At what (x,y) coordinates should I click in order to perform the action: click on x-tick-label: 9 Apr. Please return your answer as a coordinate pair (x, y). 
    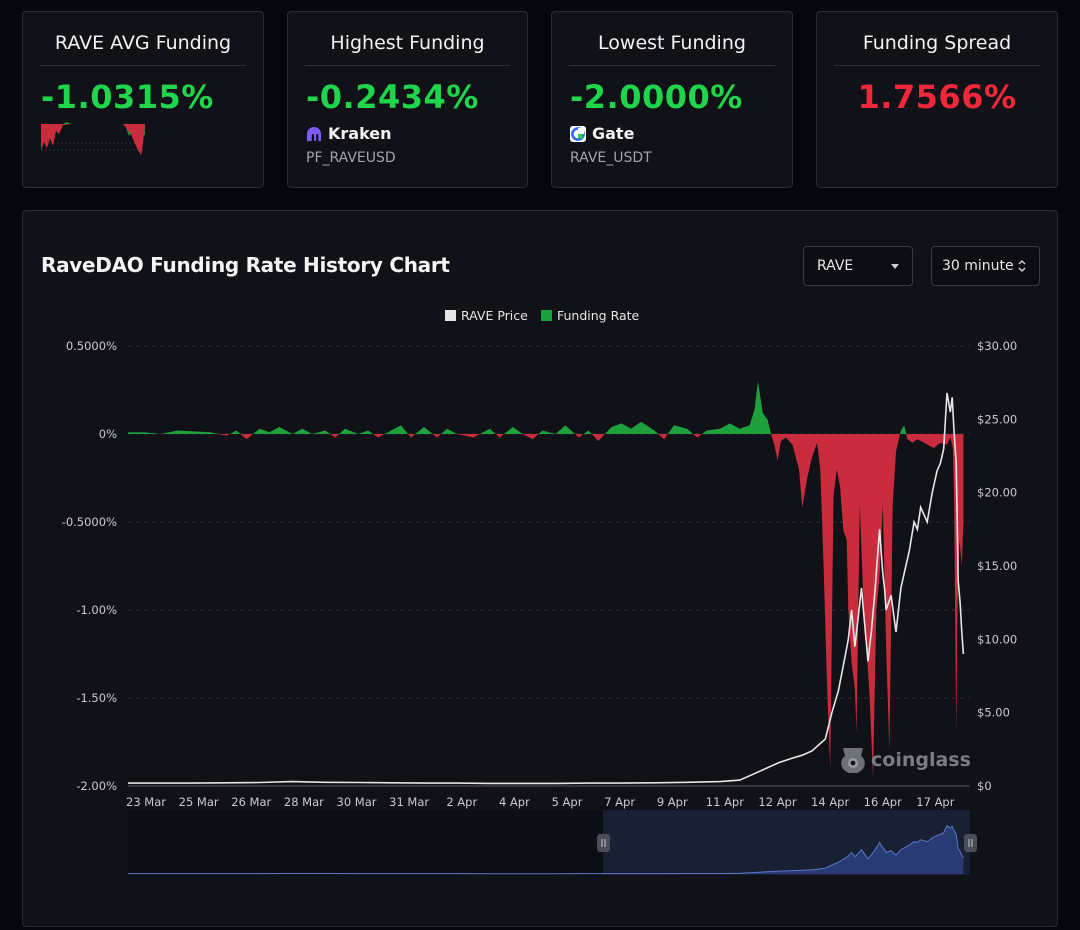
    Looking at the image, I should click on (672, 802).